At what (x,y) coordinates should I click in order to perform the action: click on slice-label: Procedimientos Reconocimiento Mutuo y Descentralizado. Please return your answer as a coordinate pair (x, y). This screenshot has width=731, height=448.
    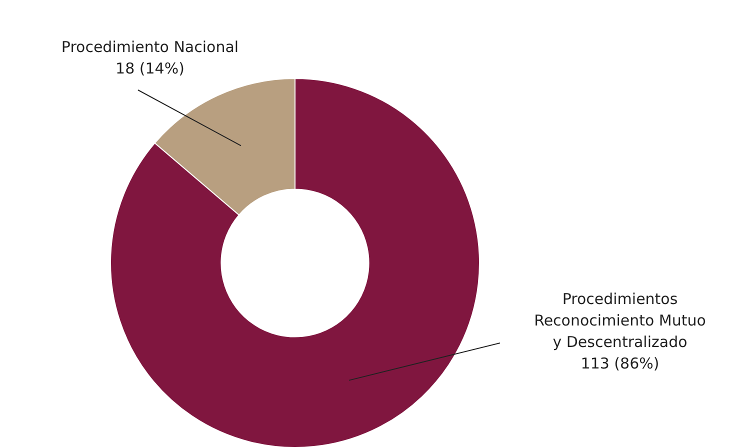
    Looking at the image, I should click on (620, 320).